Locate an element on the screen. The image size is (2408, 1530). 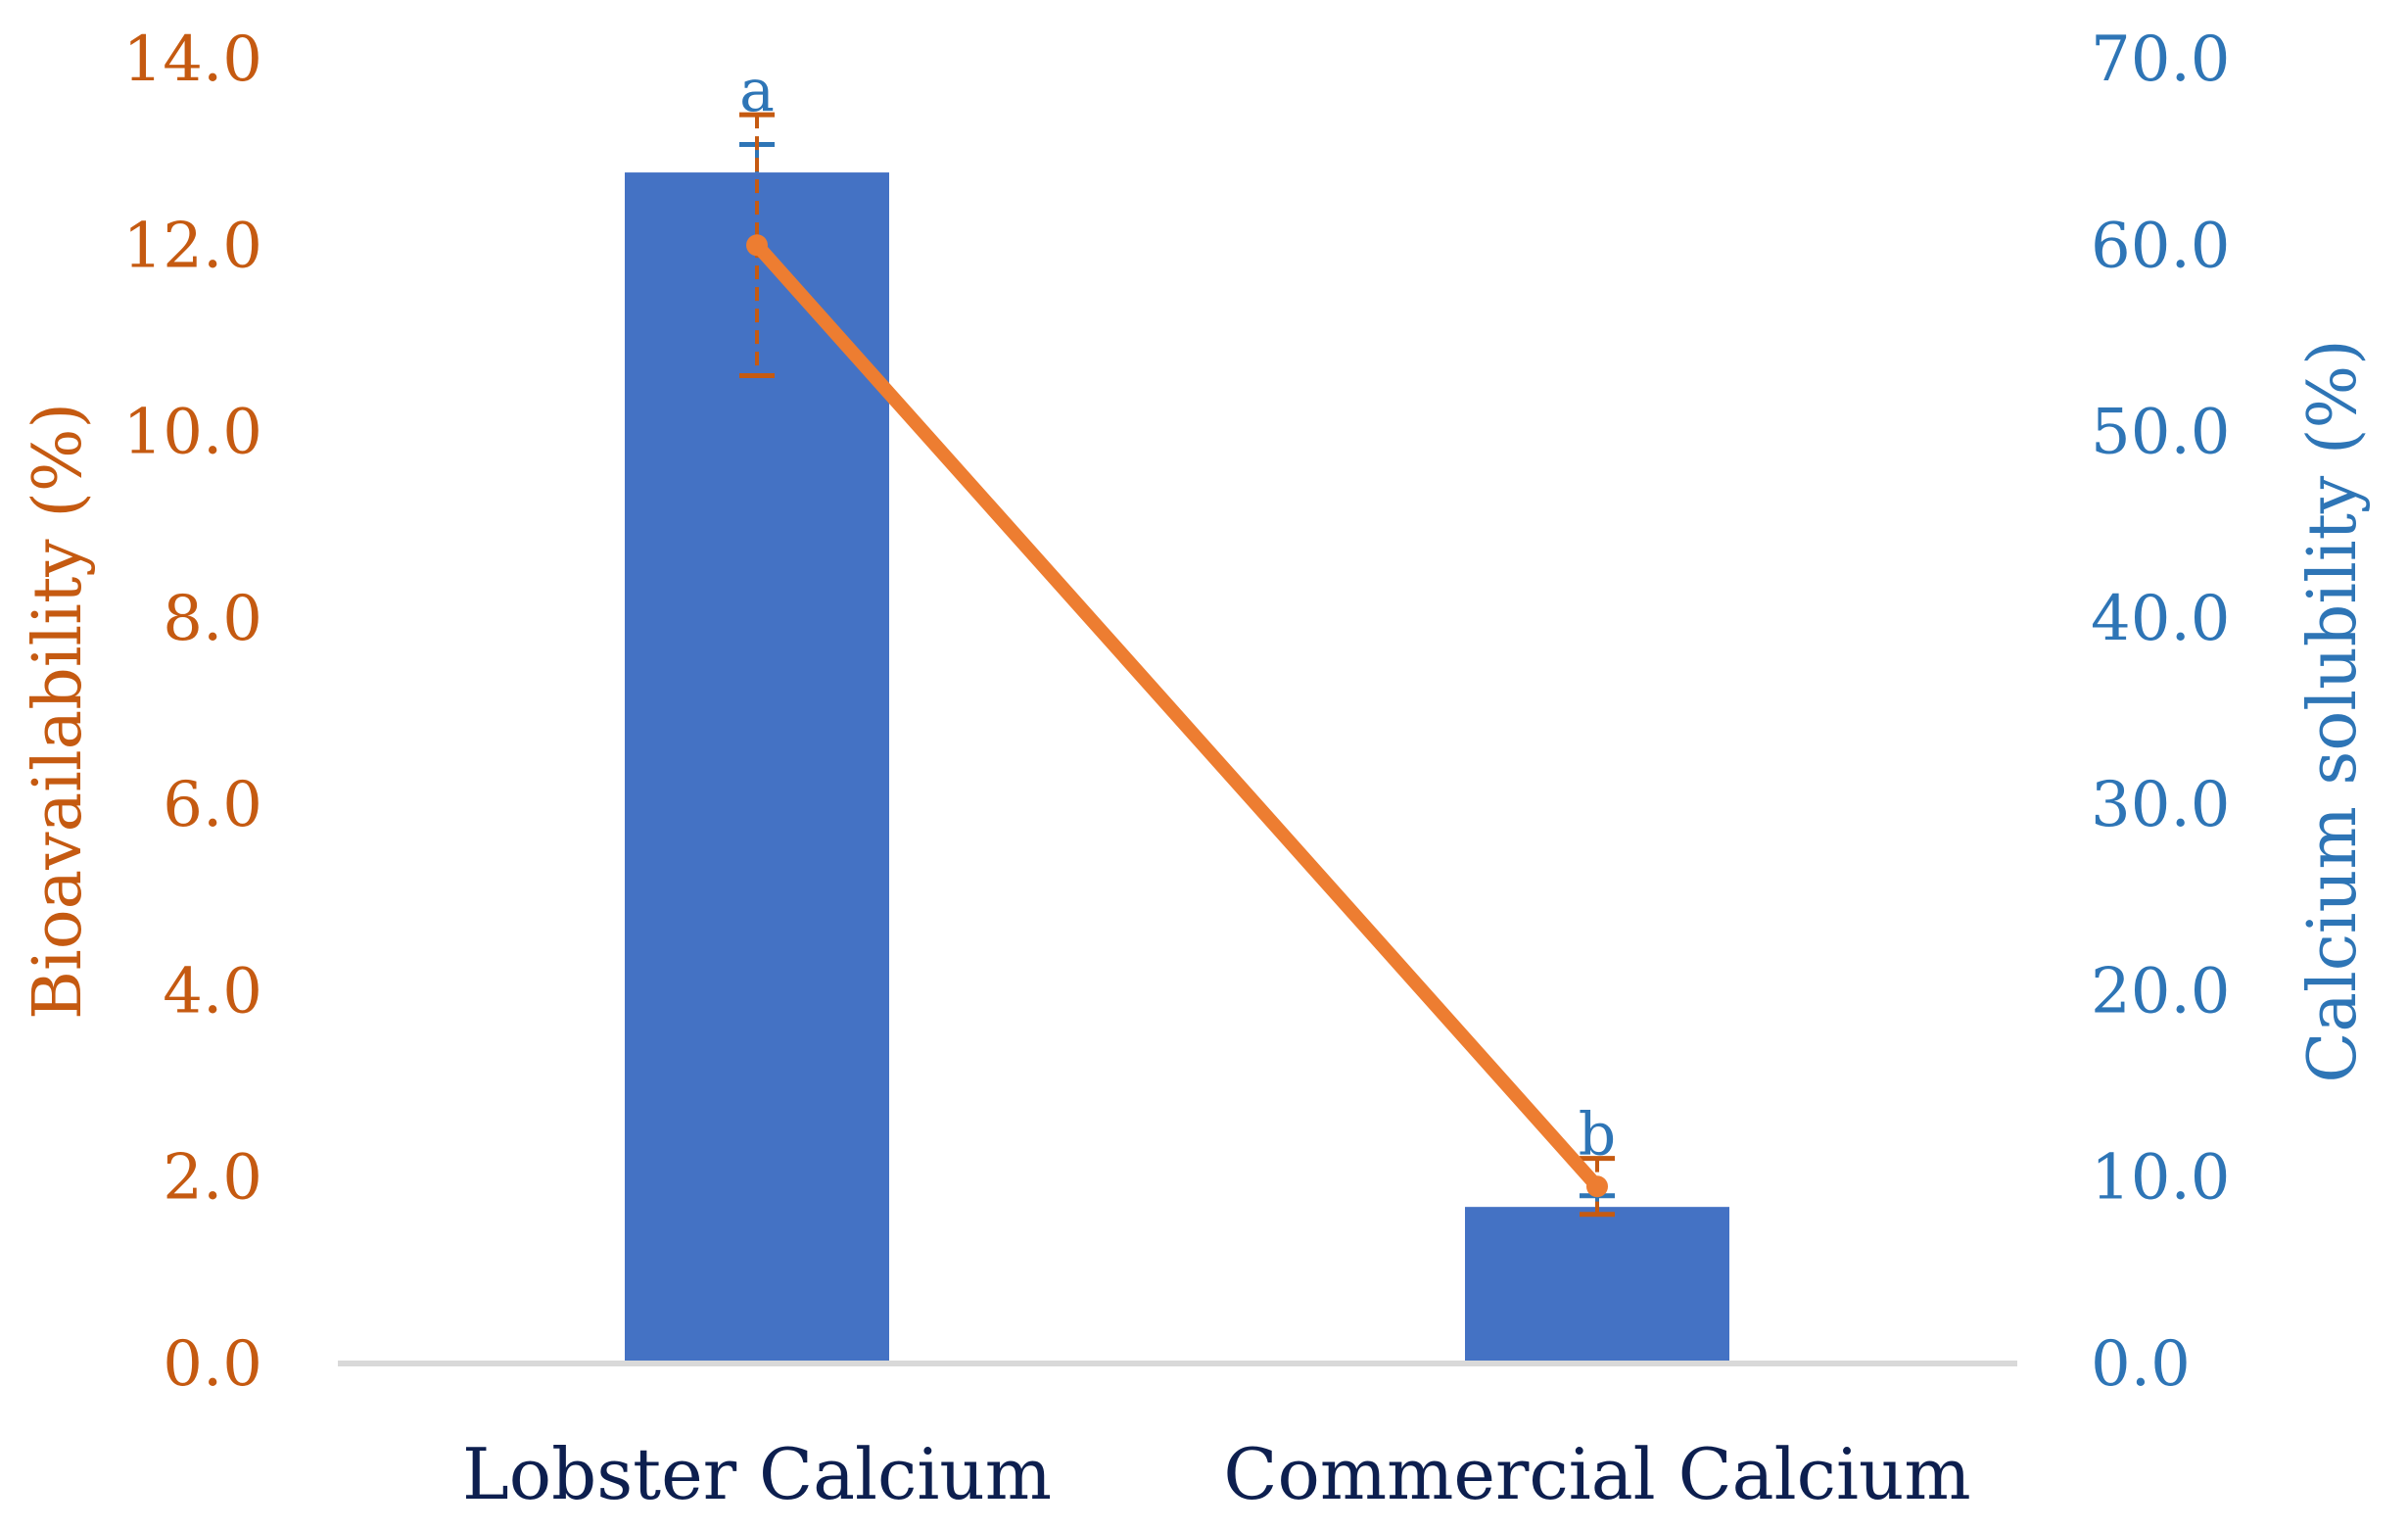
right-axis-title: Calcium solubility (%) is located at coordinates (2333, 710).